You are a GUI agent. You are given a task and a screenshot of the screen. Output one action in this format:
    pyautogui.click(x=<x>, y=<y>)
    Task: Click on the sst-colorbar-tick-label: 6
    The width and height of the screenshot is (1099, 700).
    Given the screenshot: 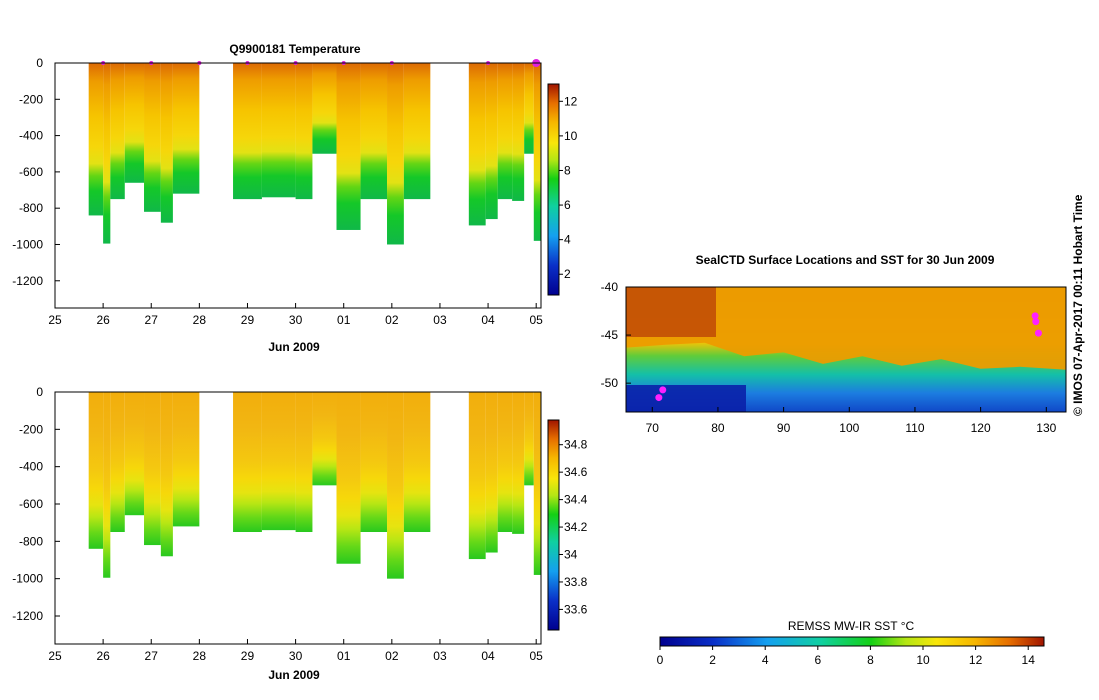 What is the action you would take?
    pyautogui.click(x=817, y=660)
    